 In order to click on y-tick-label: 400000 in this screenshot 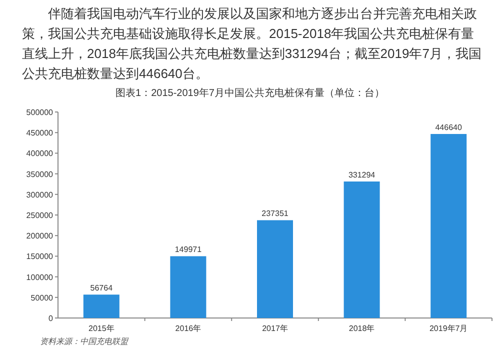, I will do `click(40, 153)`.